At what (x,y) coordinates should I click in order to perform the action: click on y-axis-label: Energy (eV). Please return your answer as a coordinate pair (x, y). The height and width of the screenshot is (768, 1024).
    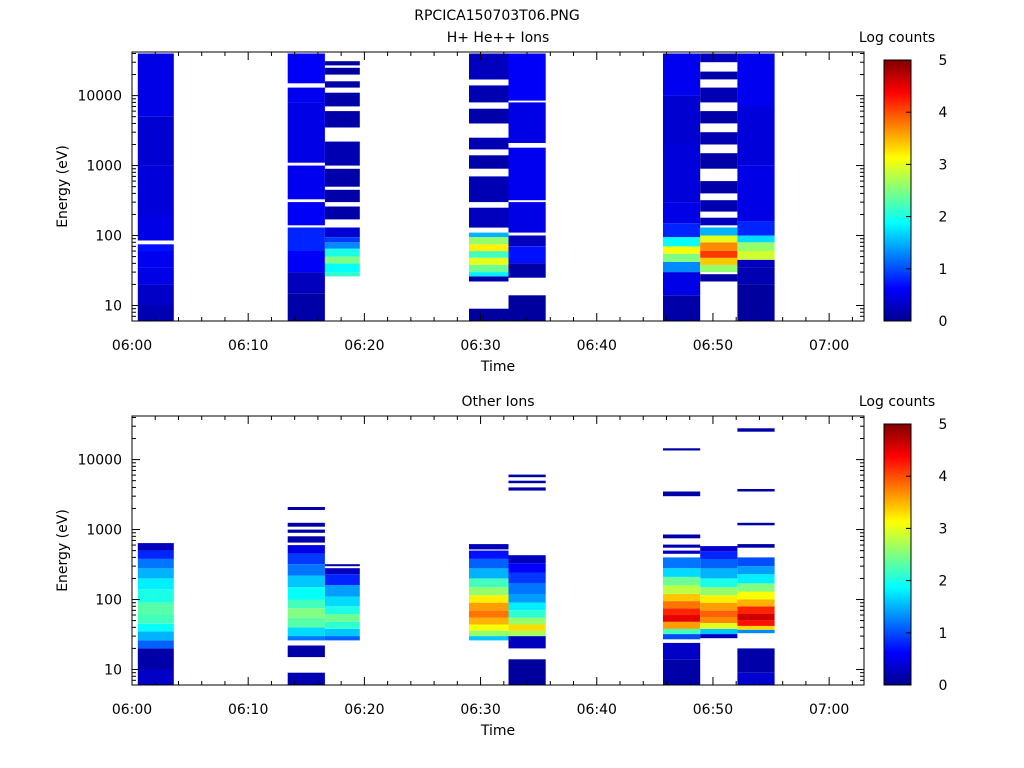
    Looking at the image, I should click on (63, 186).